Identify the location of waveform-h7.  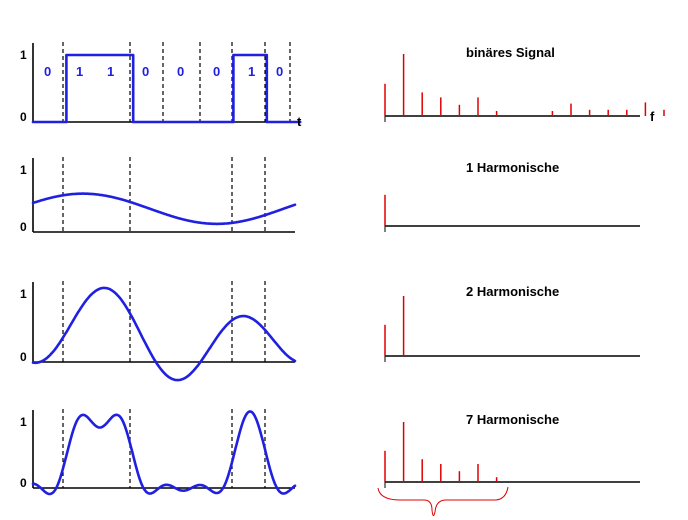
(164, 453).